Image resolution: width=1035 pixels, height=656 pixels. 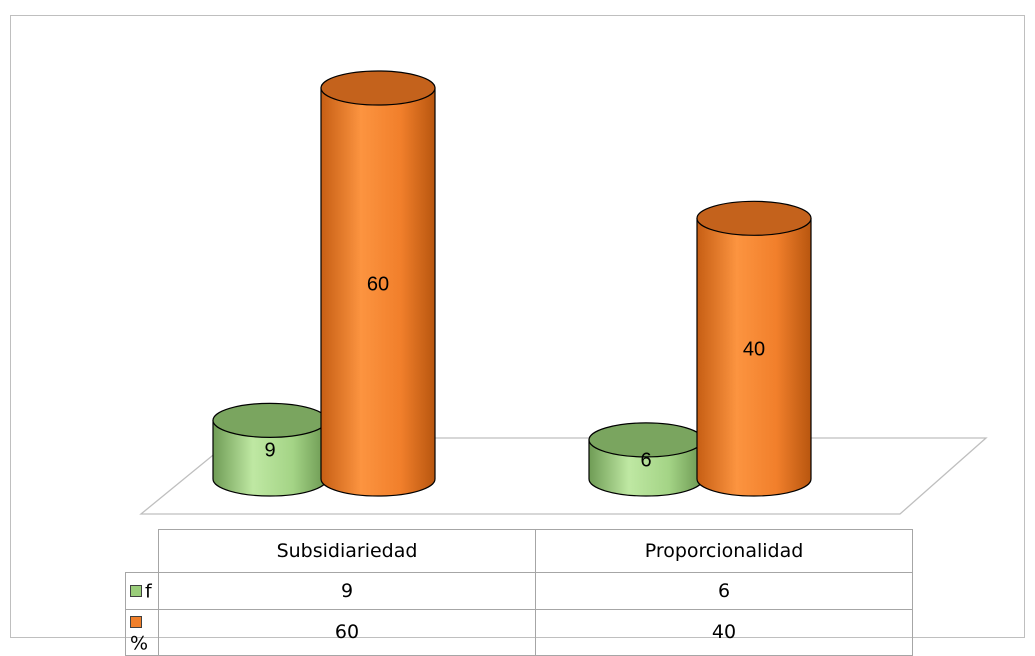 I want to click on bar-f-1: 6, so click(x=646, y=459).